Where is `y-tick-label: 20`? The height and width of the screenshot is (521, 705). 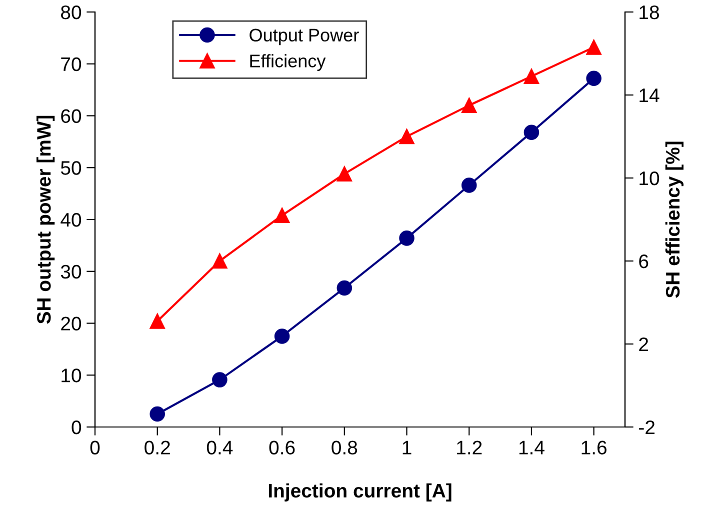 y-tick-label: 20 is located at coordinates (71, 323).